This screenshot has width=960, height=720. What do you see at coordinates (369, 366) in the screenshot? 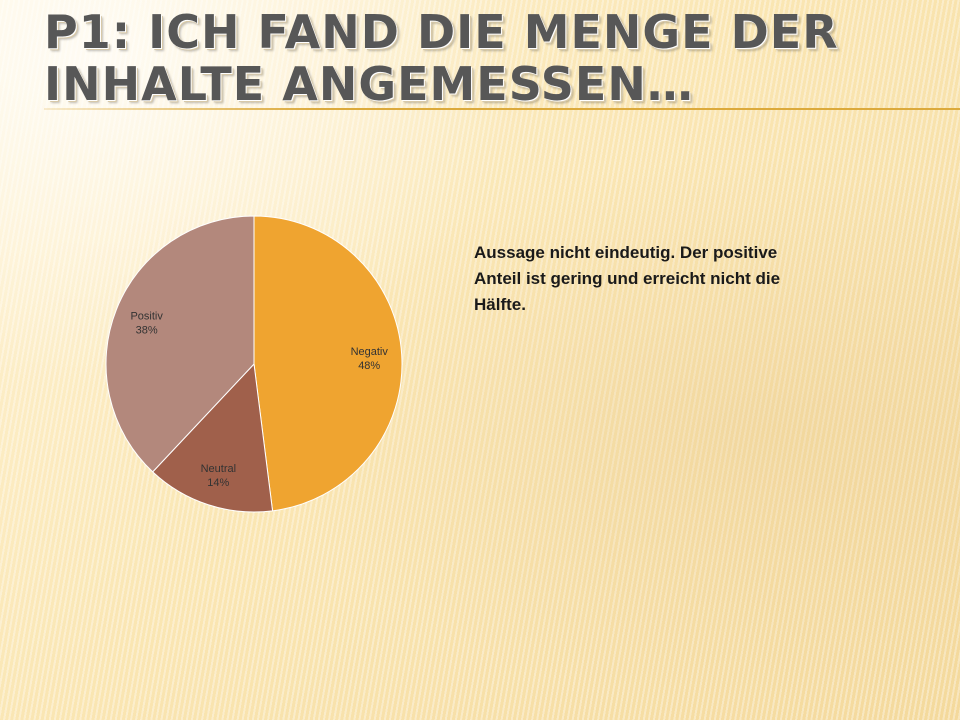
I see `pie-label-value-negativ: 48%` at bounding box center [369, 366].